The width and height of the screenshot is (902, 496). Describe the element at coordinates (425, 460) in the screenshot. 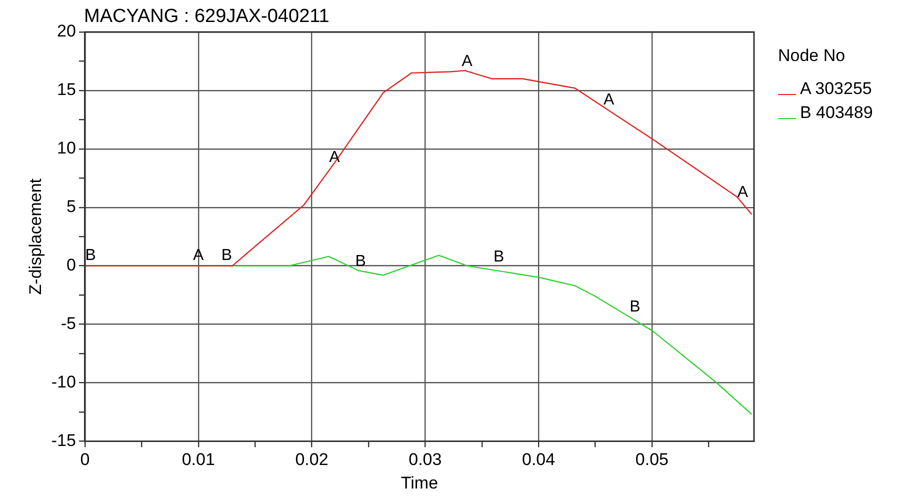

I see `x-tick-label: 0.03` at that location.